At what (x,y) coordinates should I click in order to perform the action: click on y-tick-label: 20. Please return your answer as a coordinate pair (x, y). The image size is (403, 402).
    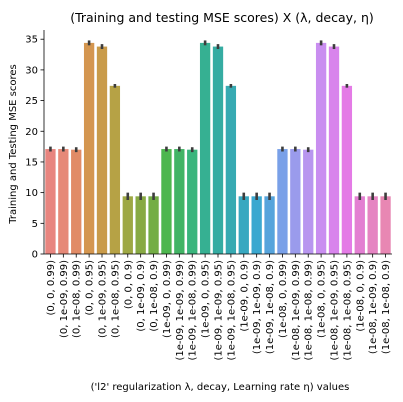
    Looking at the image, I should click on (31, 132).